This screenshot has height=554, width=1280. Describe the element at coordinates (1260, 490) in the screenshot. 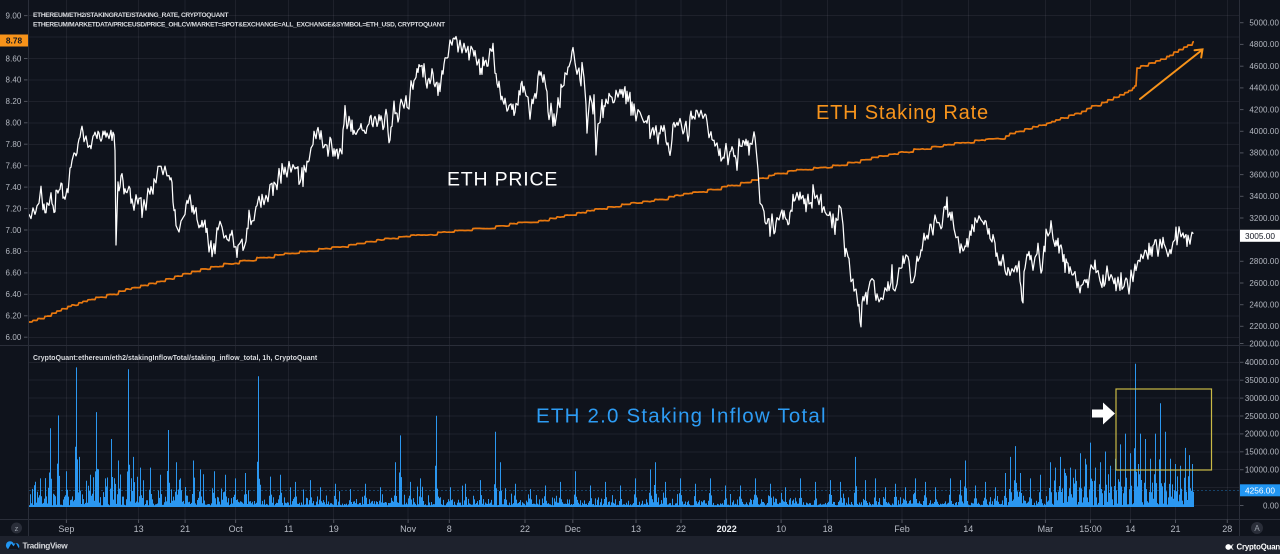

I see `svg-text: 4256.00` at that location.